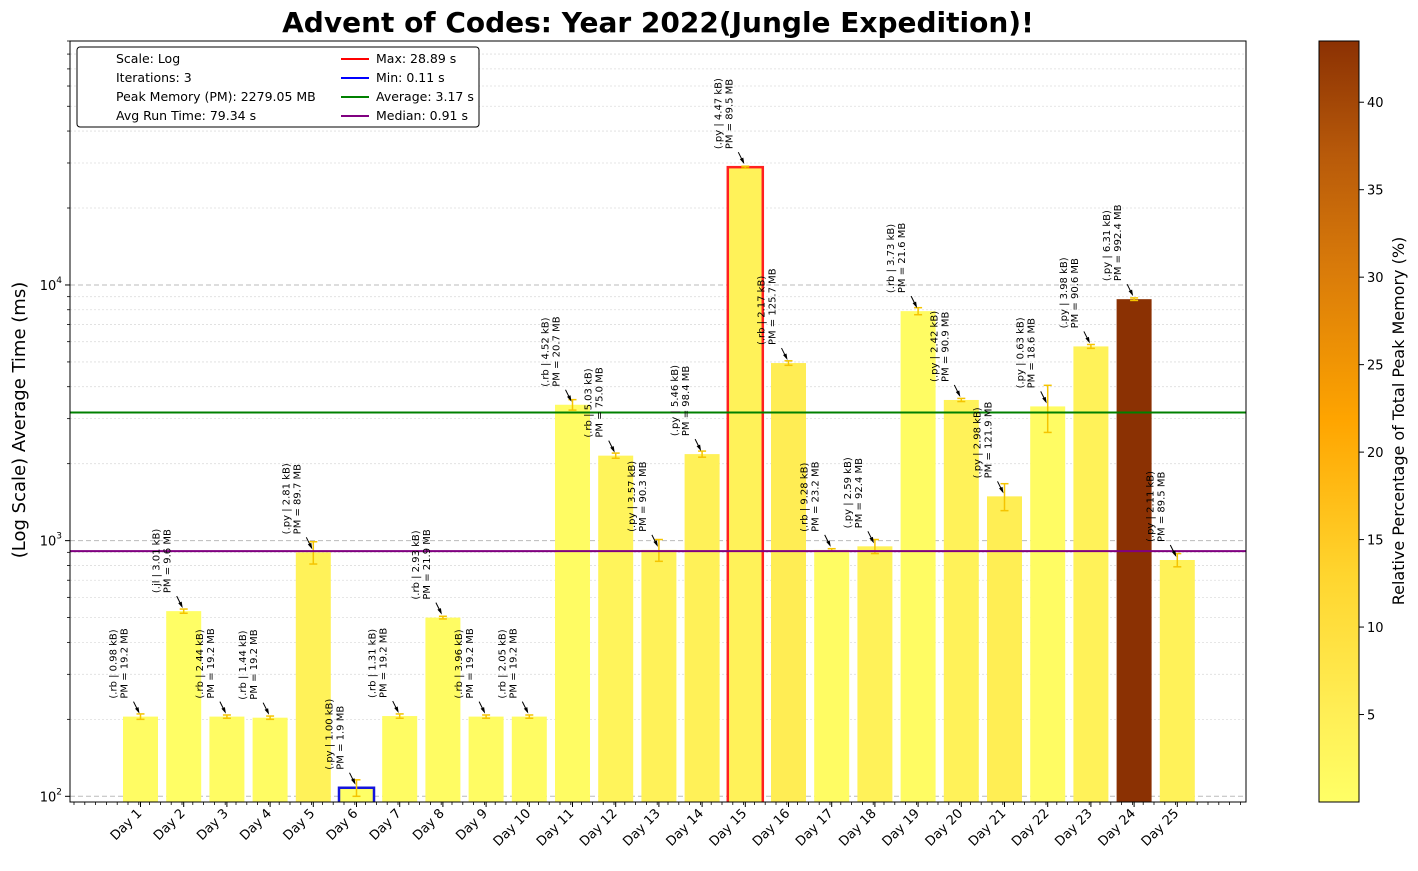 Image resolution: width=1418 pixels, height=871 pixels. What do you see at coordinates (771, 827) in the screenshot?
I see `x-tick-label: Day 16` at bounding box center [771, 827].